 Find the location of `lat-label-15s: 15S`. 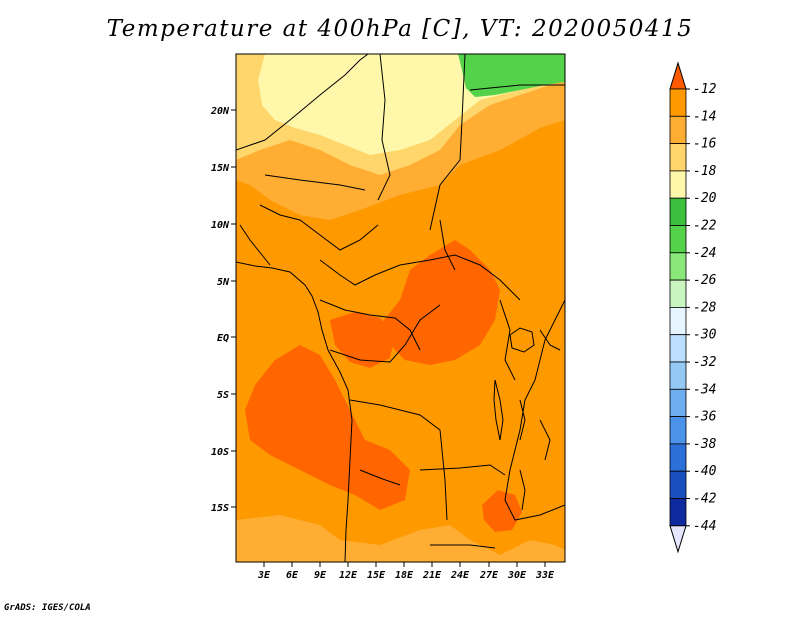

lat-label-15s: 15S is located at coordinates (220, 508).